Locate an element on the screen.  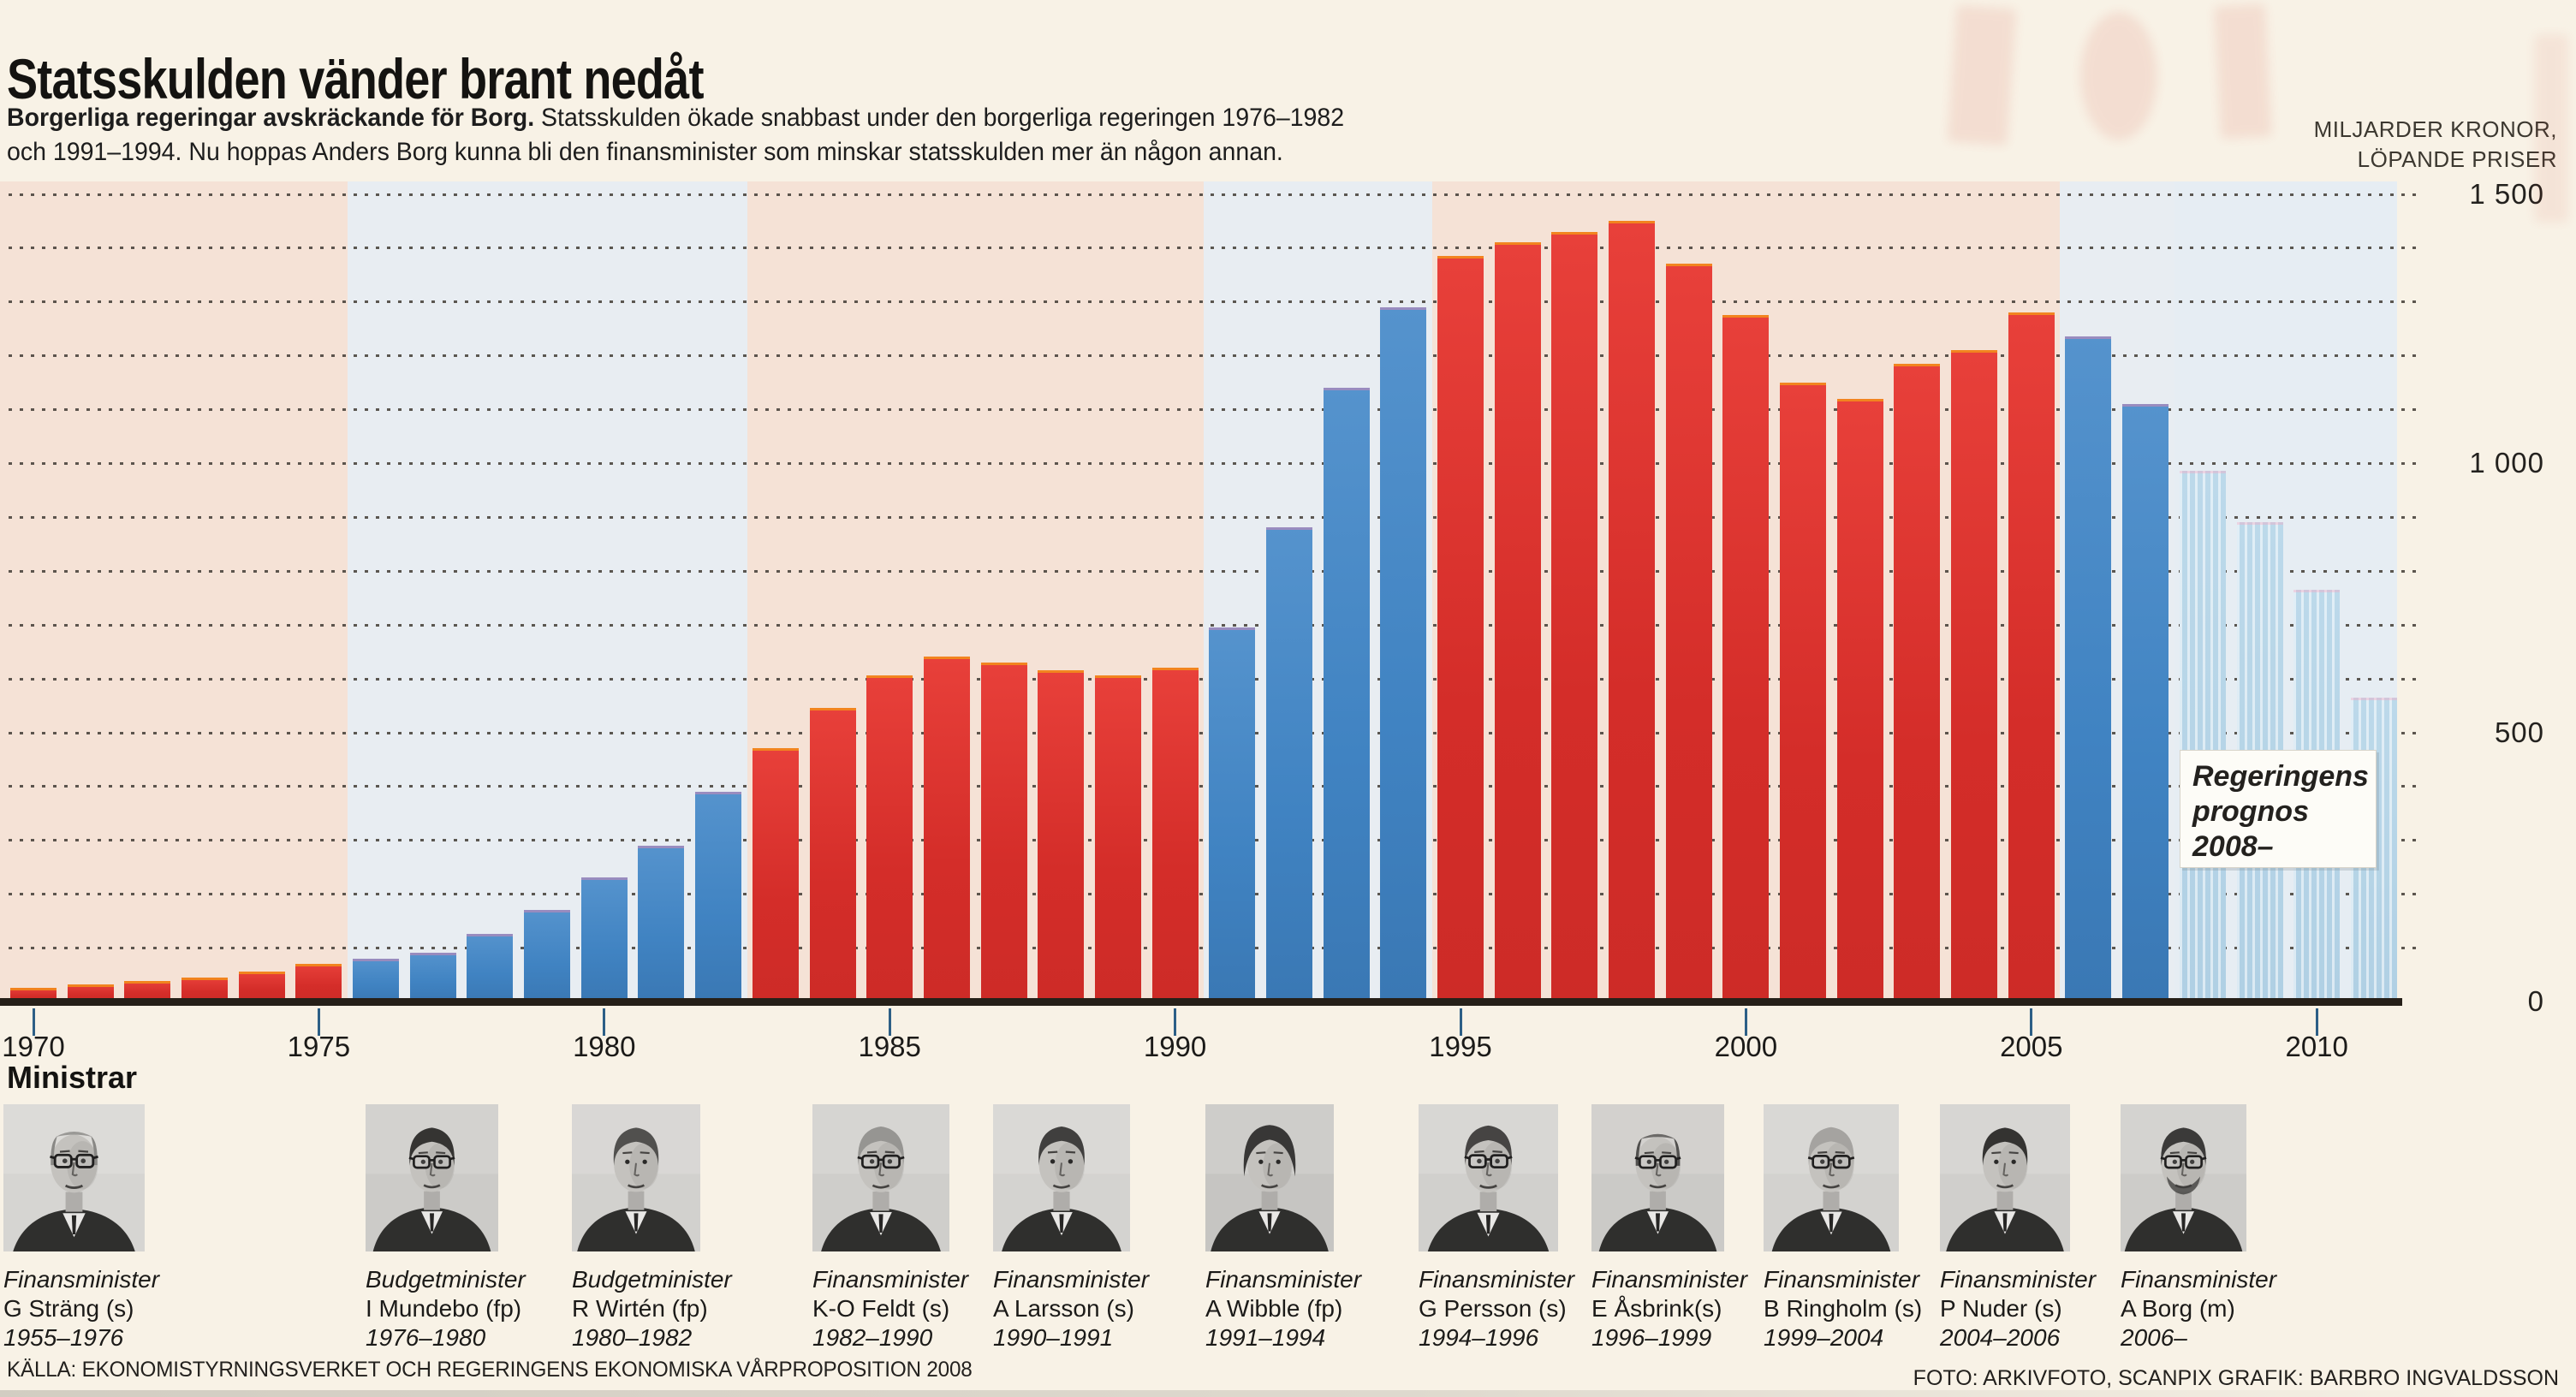
minister-caption: Finansminister B Ringholm (s) 1999–2004 is located at coordinates (1843, 1308).